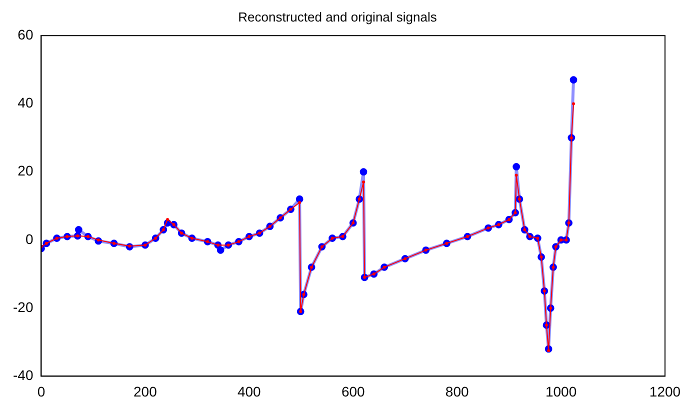 The height and width of the screenshot is (406, 687). Describe the element at coordinates (26, 102) in the screenshot. I see `y-tick-label: 40` at that location.